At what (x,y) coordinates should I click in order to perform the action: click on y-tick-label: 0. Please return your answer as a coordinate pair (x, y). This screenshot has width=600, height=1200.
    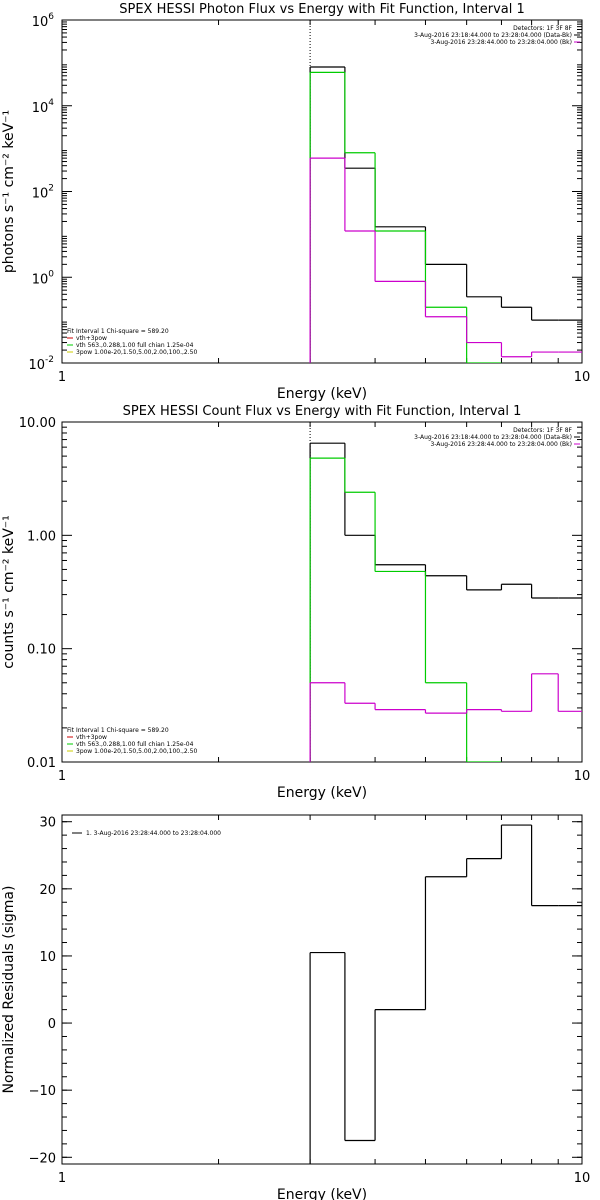
    Looking at the image, I should click on (52, 1024).